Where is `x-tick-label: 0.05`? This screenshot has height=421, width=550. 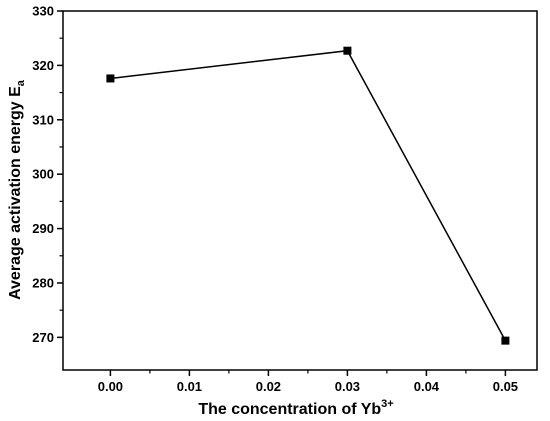
x-tick-label: 0.05 is located at coordinates (505, 386).